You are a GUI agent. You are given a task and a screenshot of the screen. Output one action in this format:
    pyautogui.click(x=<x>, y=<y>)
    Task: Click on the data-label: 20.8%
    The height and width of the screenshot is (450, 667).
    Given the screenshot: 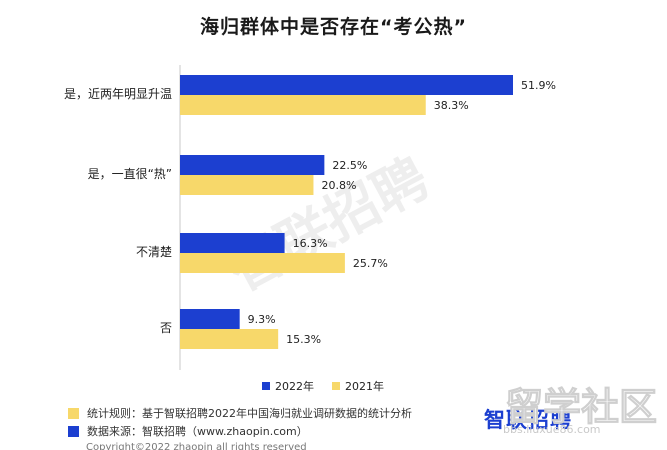 What is the action you would take?
    pyautogui.click(x=338, y=185)
    